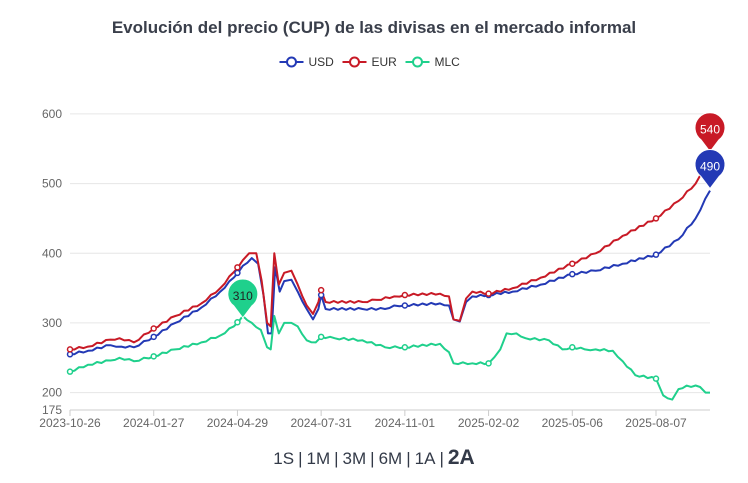  What do you see at coordinates (433, 62) in the screenshot?
I see `legend-item-mlc: MLC` at bounding box center [433, 62].